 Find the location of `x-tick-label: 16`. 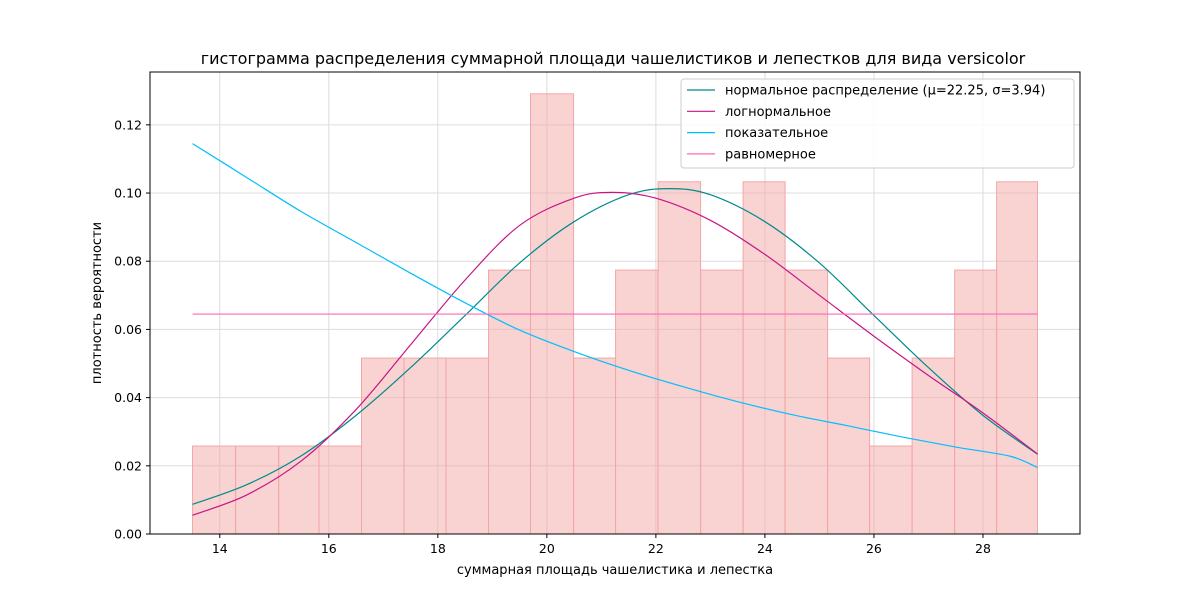

x-tick-label: 16 is located at coordinates (329, 548).